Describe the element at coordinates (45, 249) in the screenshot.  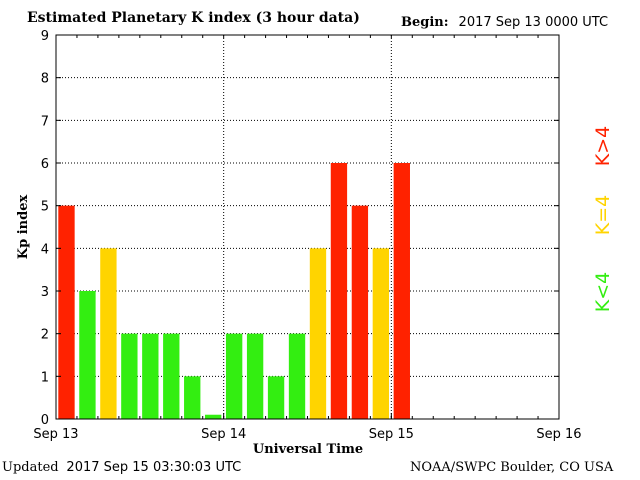
I see `y-tick-label: 4` at that location.